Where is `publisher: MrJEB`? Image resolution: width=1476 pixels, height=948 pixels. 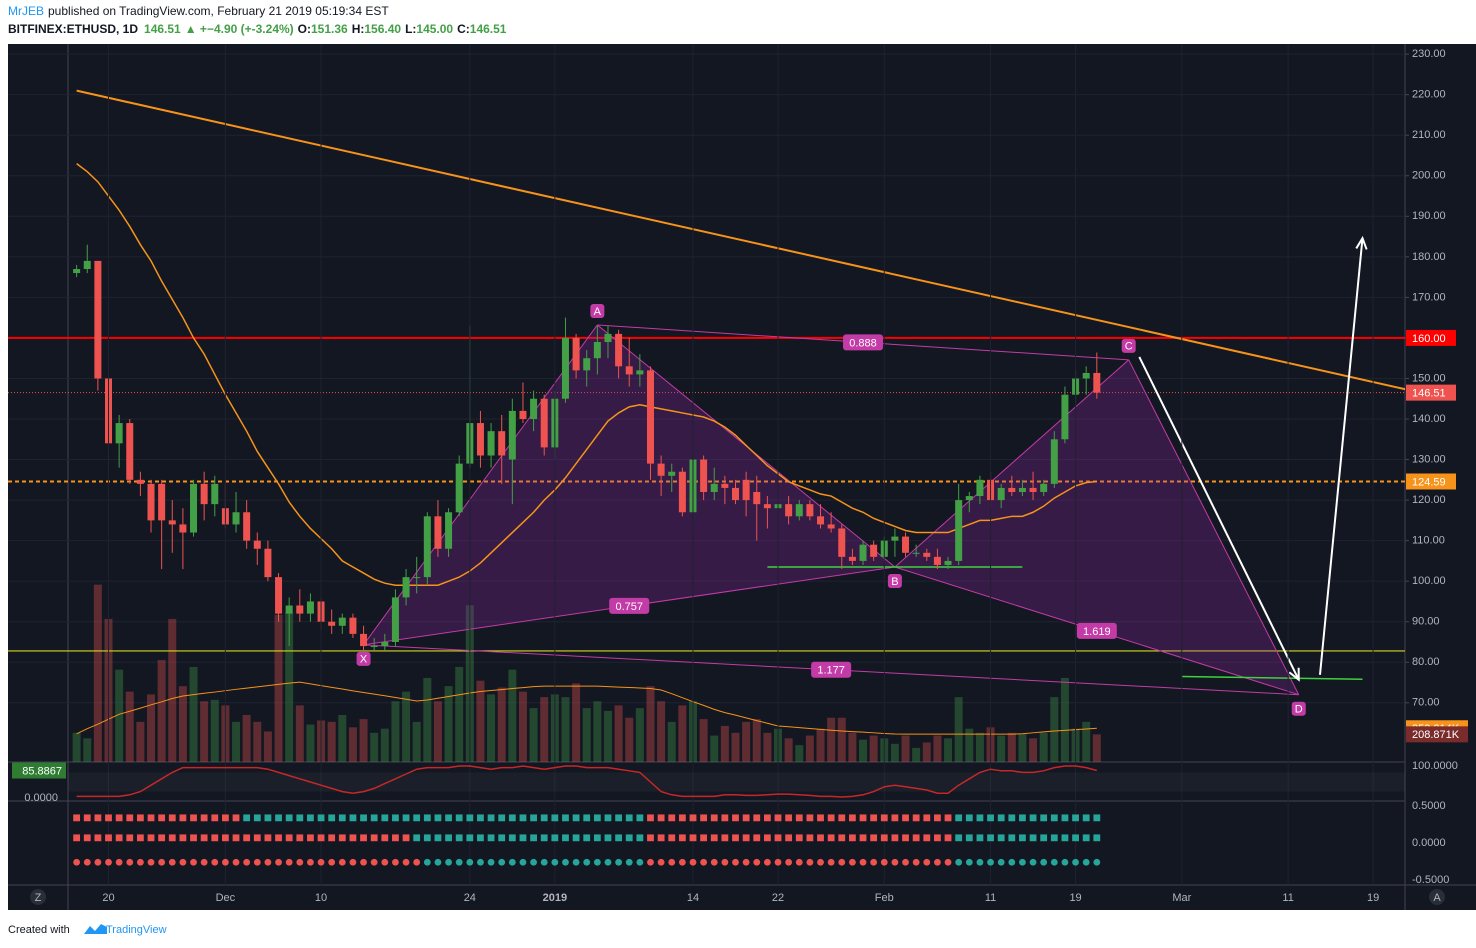
publisher: MrJEB is located at coordinates (26, 11).